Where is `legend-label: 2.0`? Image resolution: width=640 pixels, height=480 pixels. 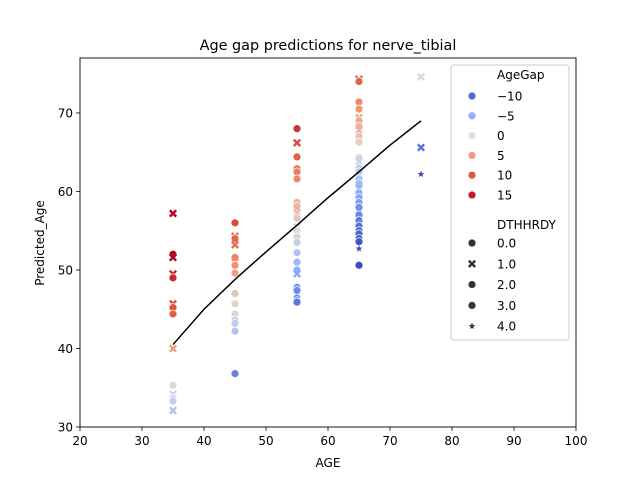
legend-label: 2.0 is located at coordinates (506, 285).